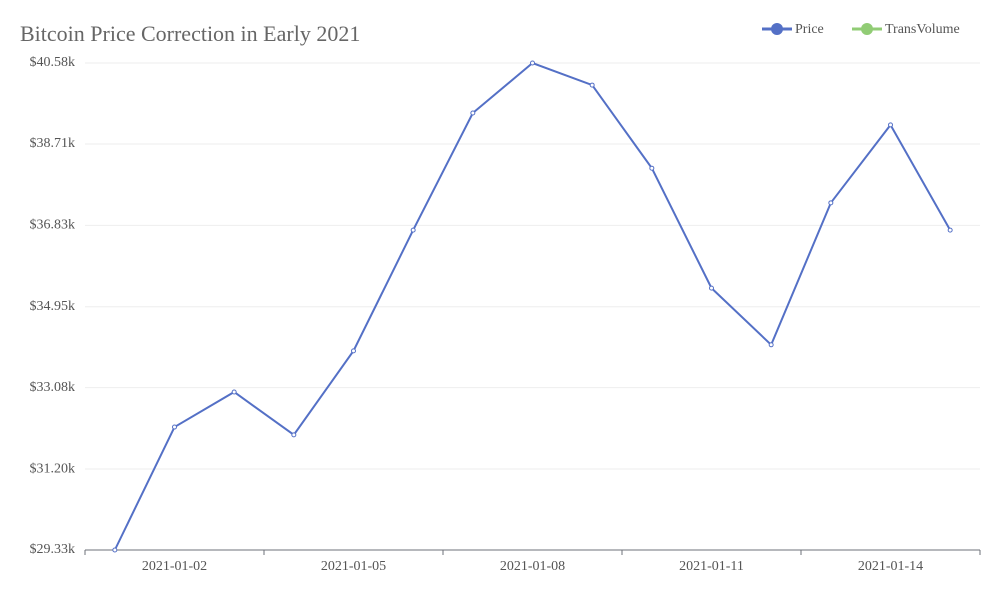  I want to click on x-tick-label: 2021-01-05, so click(353, 566).